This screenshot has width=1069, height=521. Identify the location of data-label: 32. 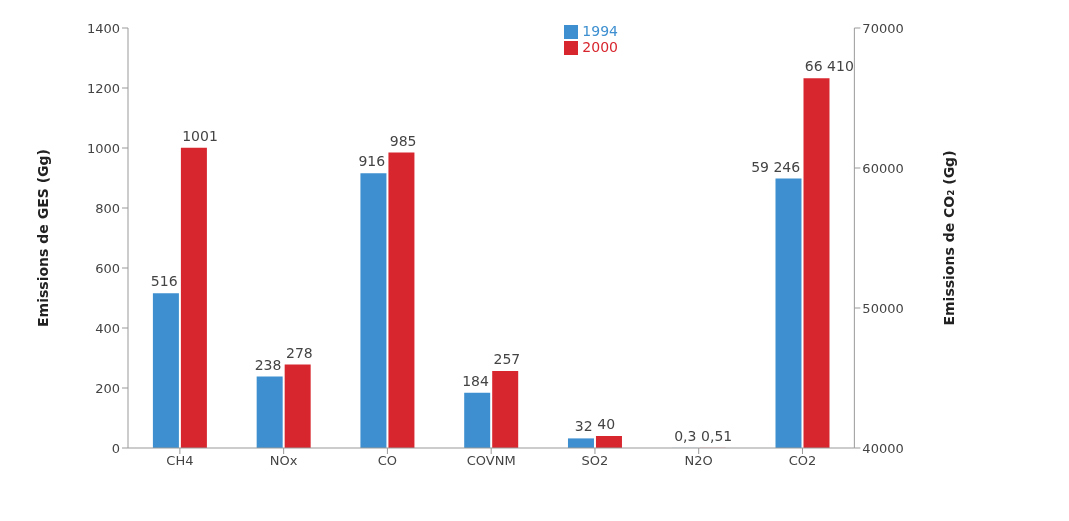
(583, 426).